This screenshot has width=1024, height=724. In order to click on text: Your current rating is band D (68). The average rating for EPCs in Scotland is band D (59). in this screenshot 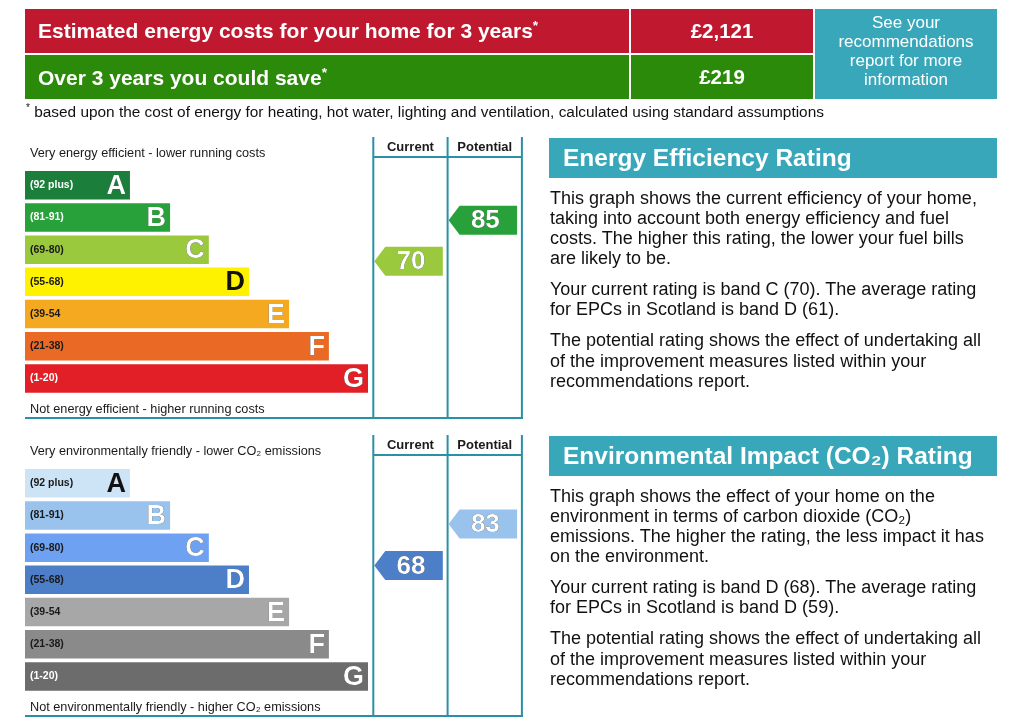, I will do `click(764, 597)`.